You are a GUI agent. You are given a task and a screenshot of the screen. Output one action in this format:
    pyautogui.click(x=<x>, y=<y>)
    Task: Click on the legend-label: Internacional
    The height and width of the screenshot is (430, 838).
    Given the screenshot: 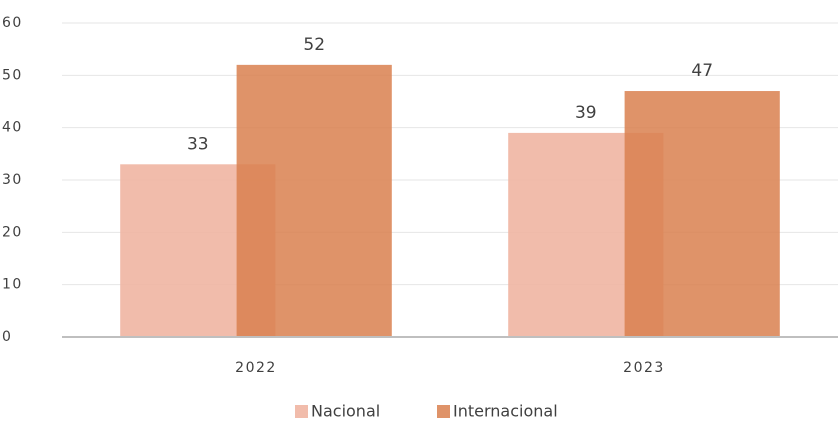 What is the action you would take?
    pyautogui.click(x=505, y=411)
    